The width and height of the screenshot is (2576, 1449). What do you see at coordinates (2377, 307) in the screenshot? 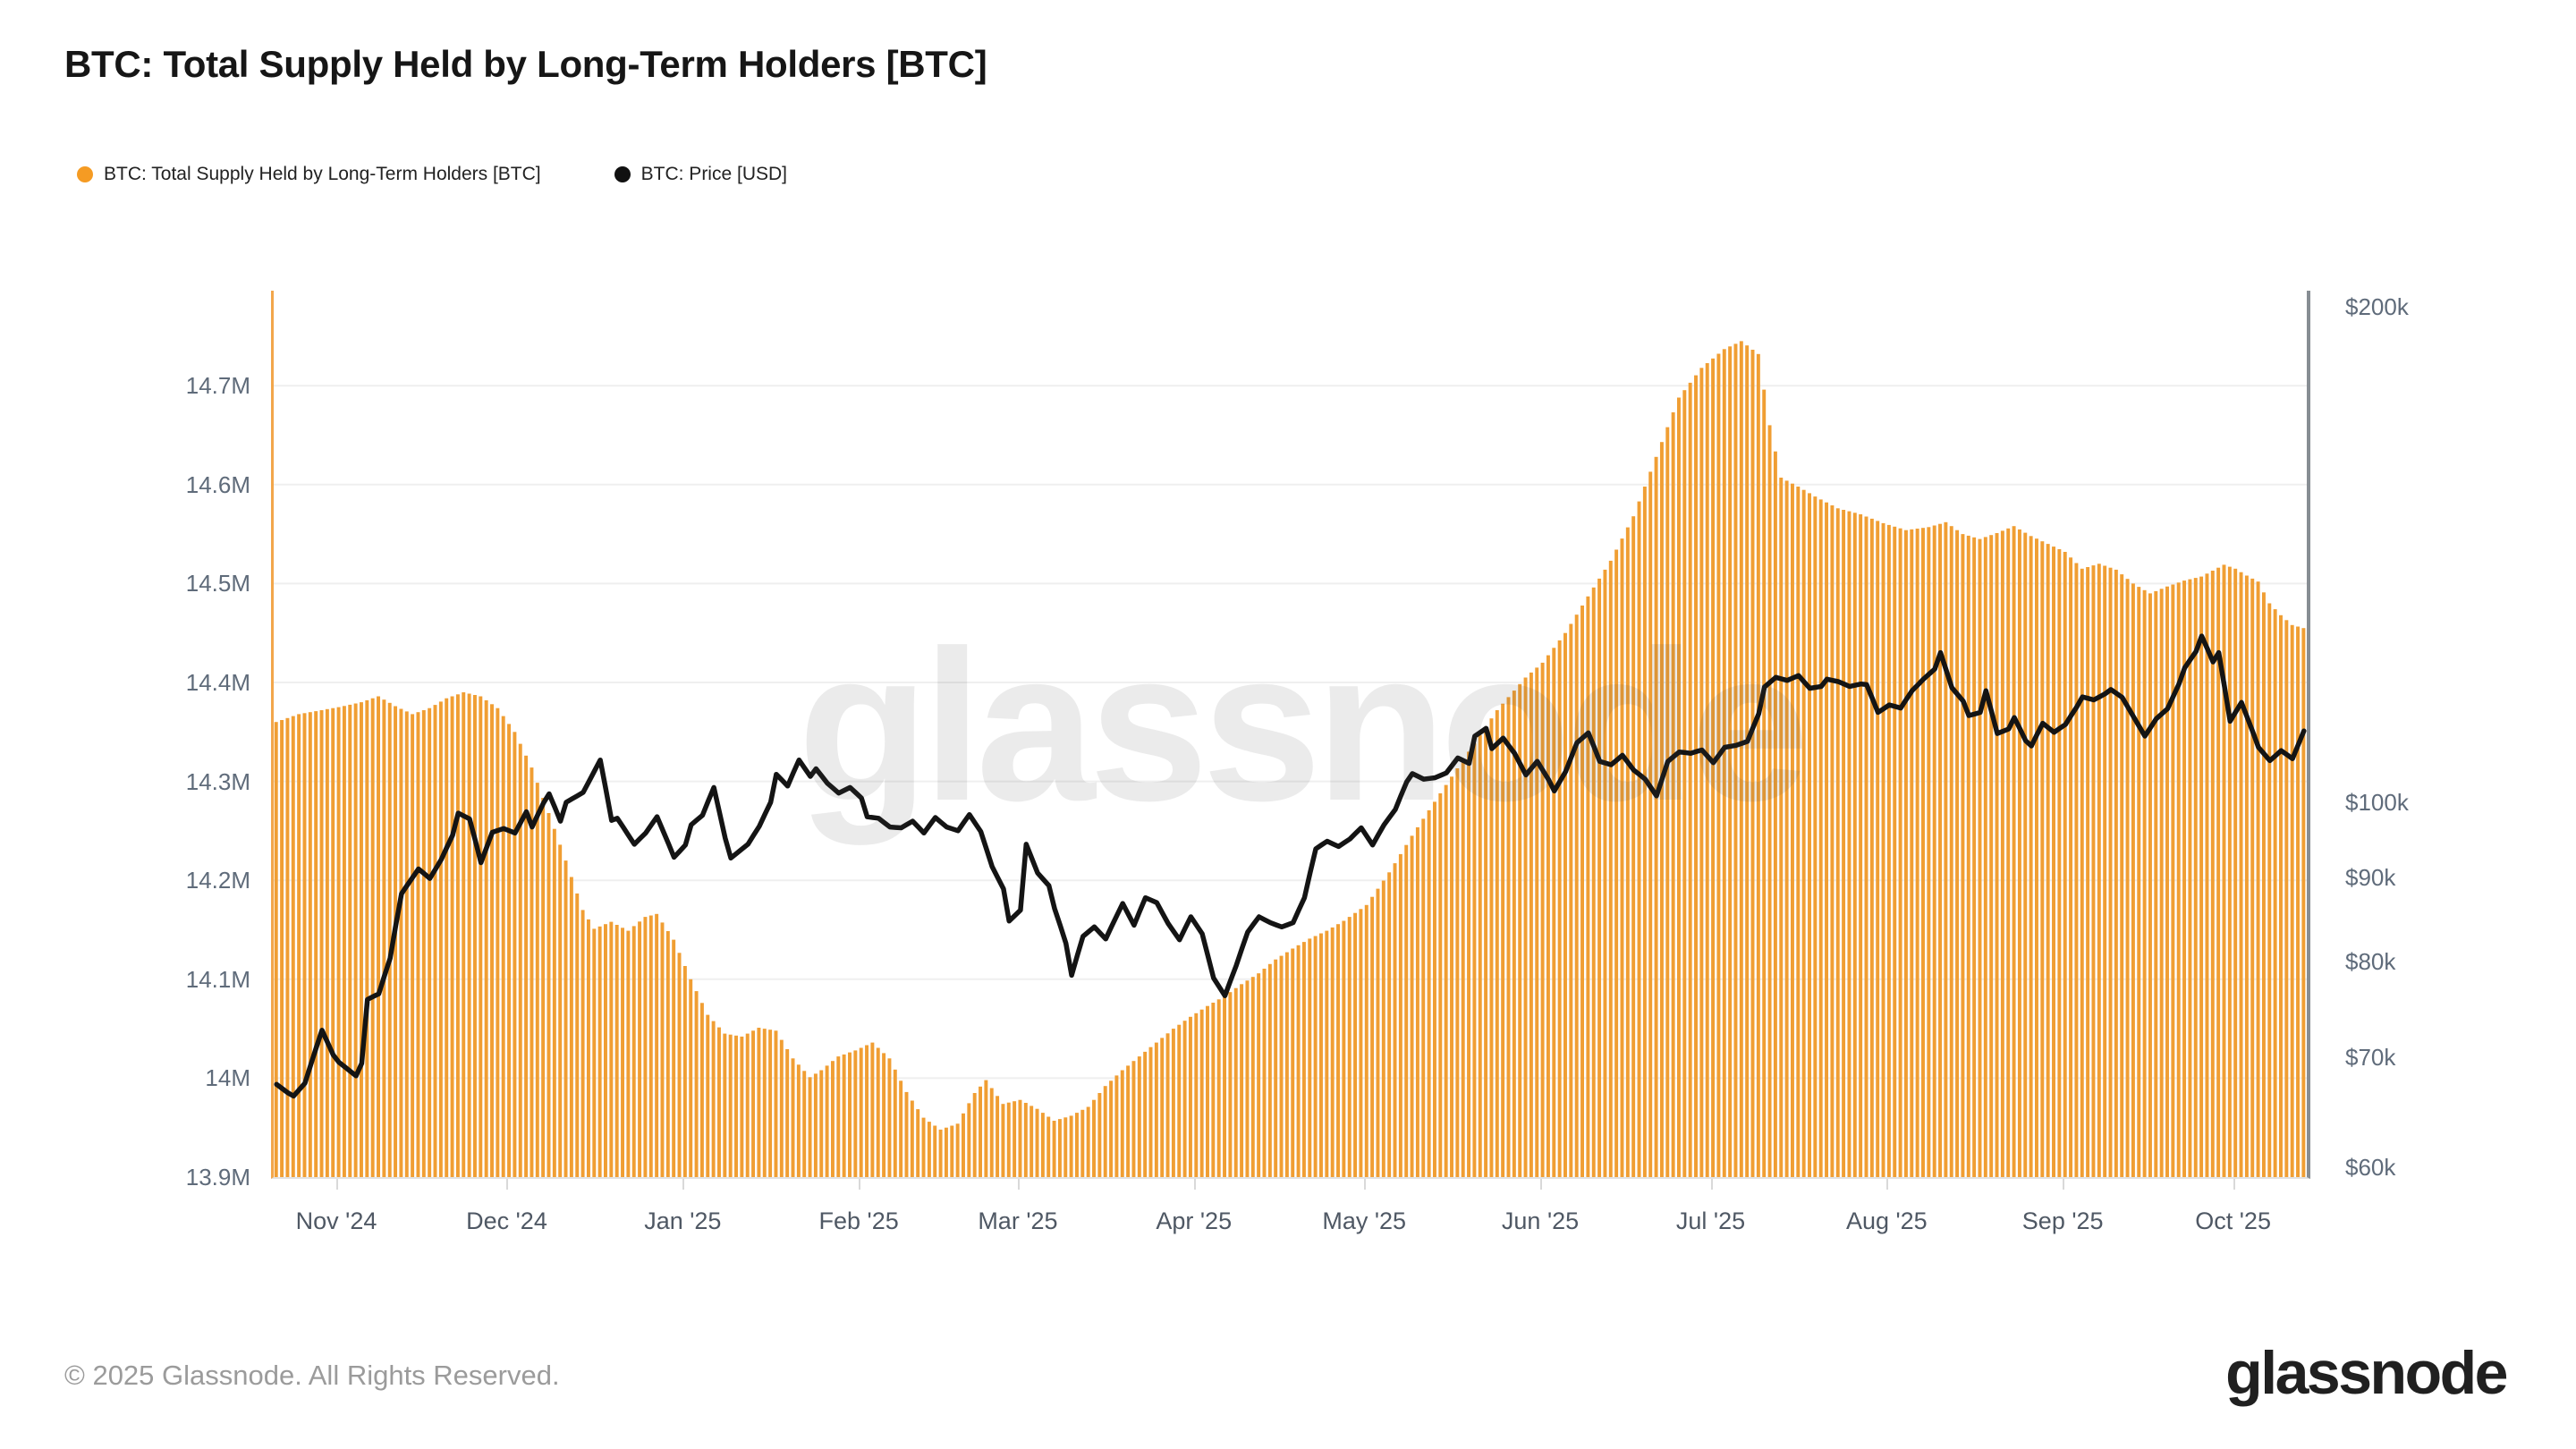
I see `right-axis-tick-label: $200k` at bounding box center [2377, 307].